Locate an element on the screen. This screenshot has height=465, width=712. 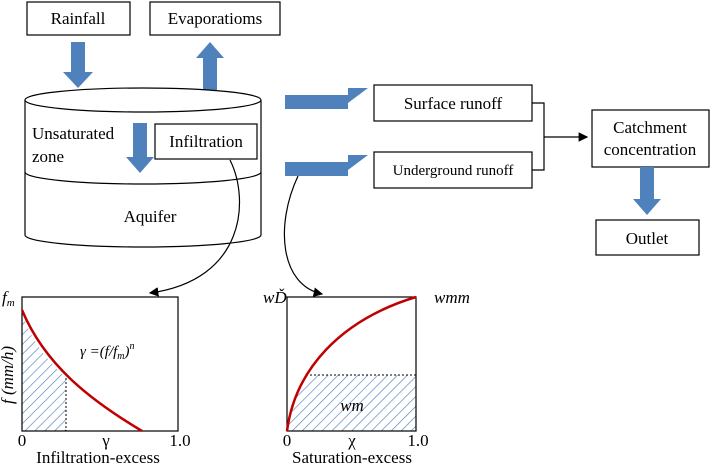
rainfall-arrow is located at coordinates (78, 65).